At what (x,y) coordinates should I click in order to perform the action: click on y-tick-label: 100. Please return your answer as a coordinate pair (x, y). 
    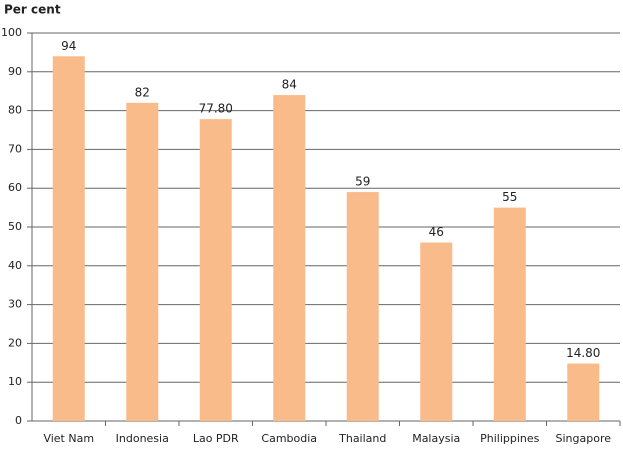
    Looking at the image, I should click on (11, 32).